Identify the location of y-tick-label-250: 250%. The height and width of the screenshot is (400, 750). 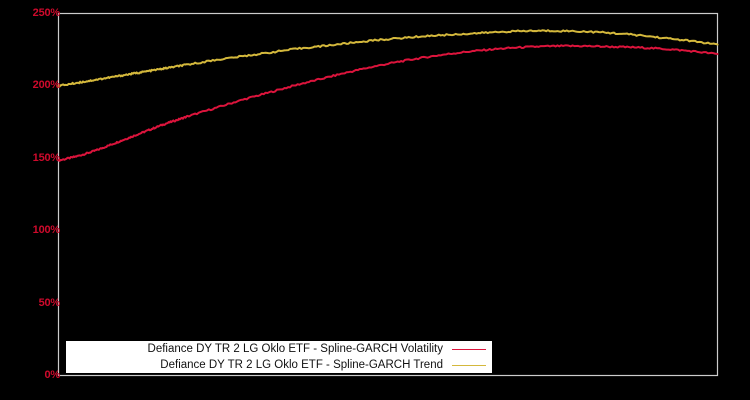
(46, 13).